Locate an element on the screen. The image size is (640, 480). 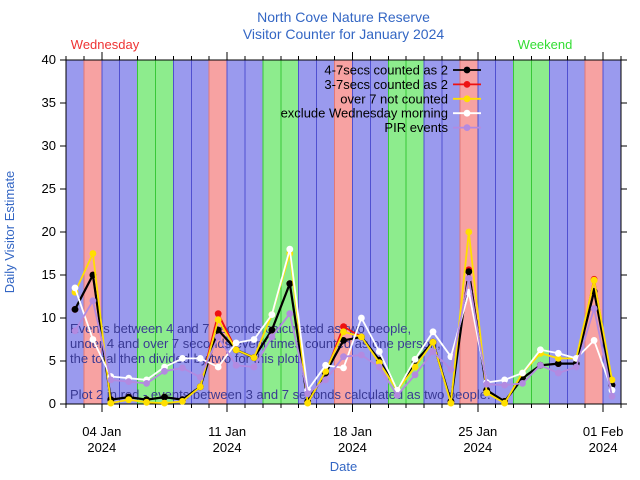
series-point-pir-events-12-jan is located at coordinates (254, 367).